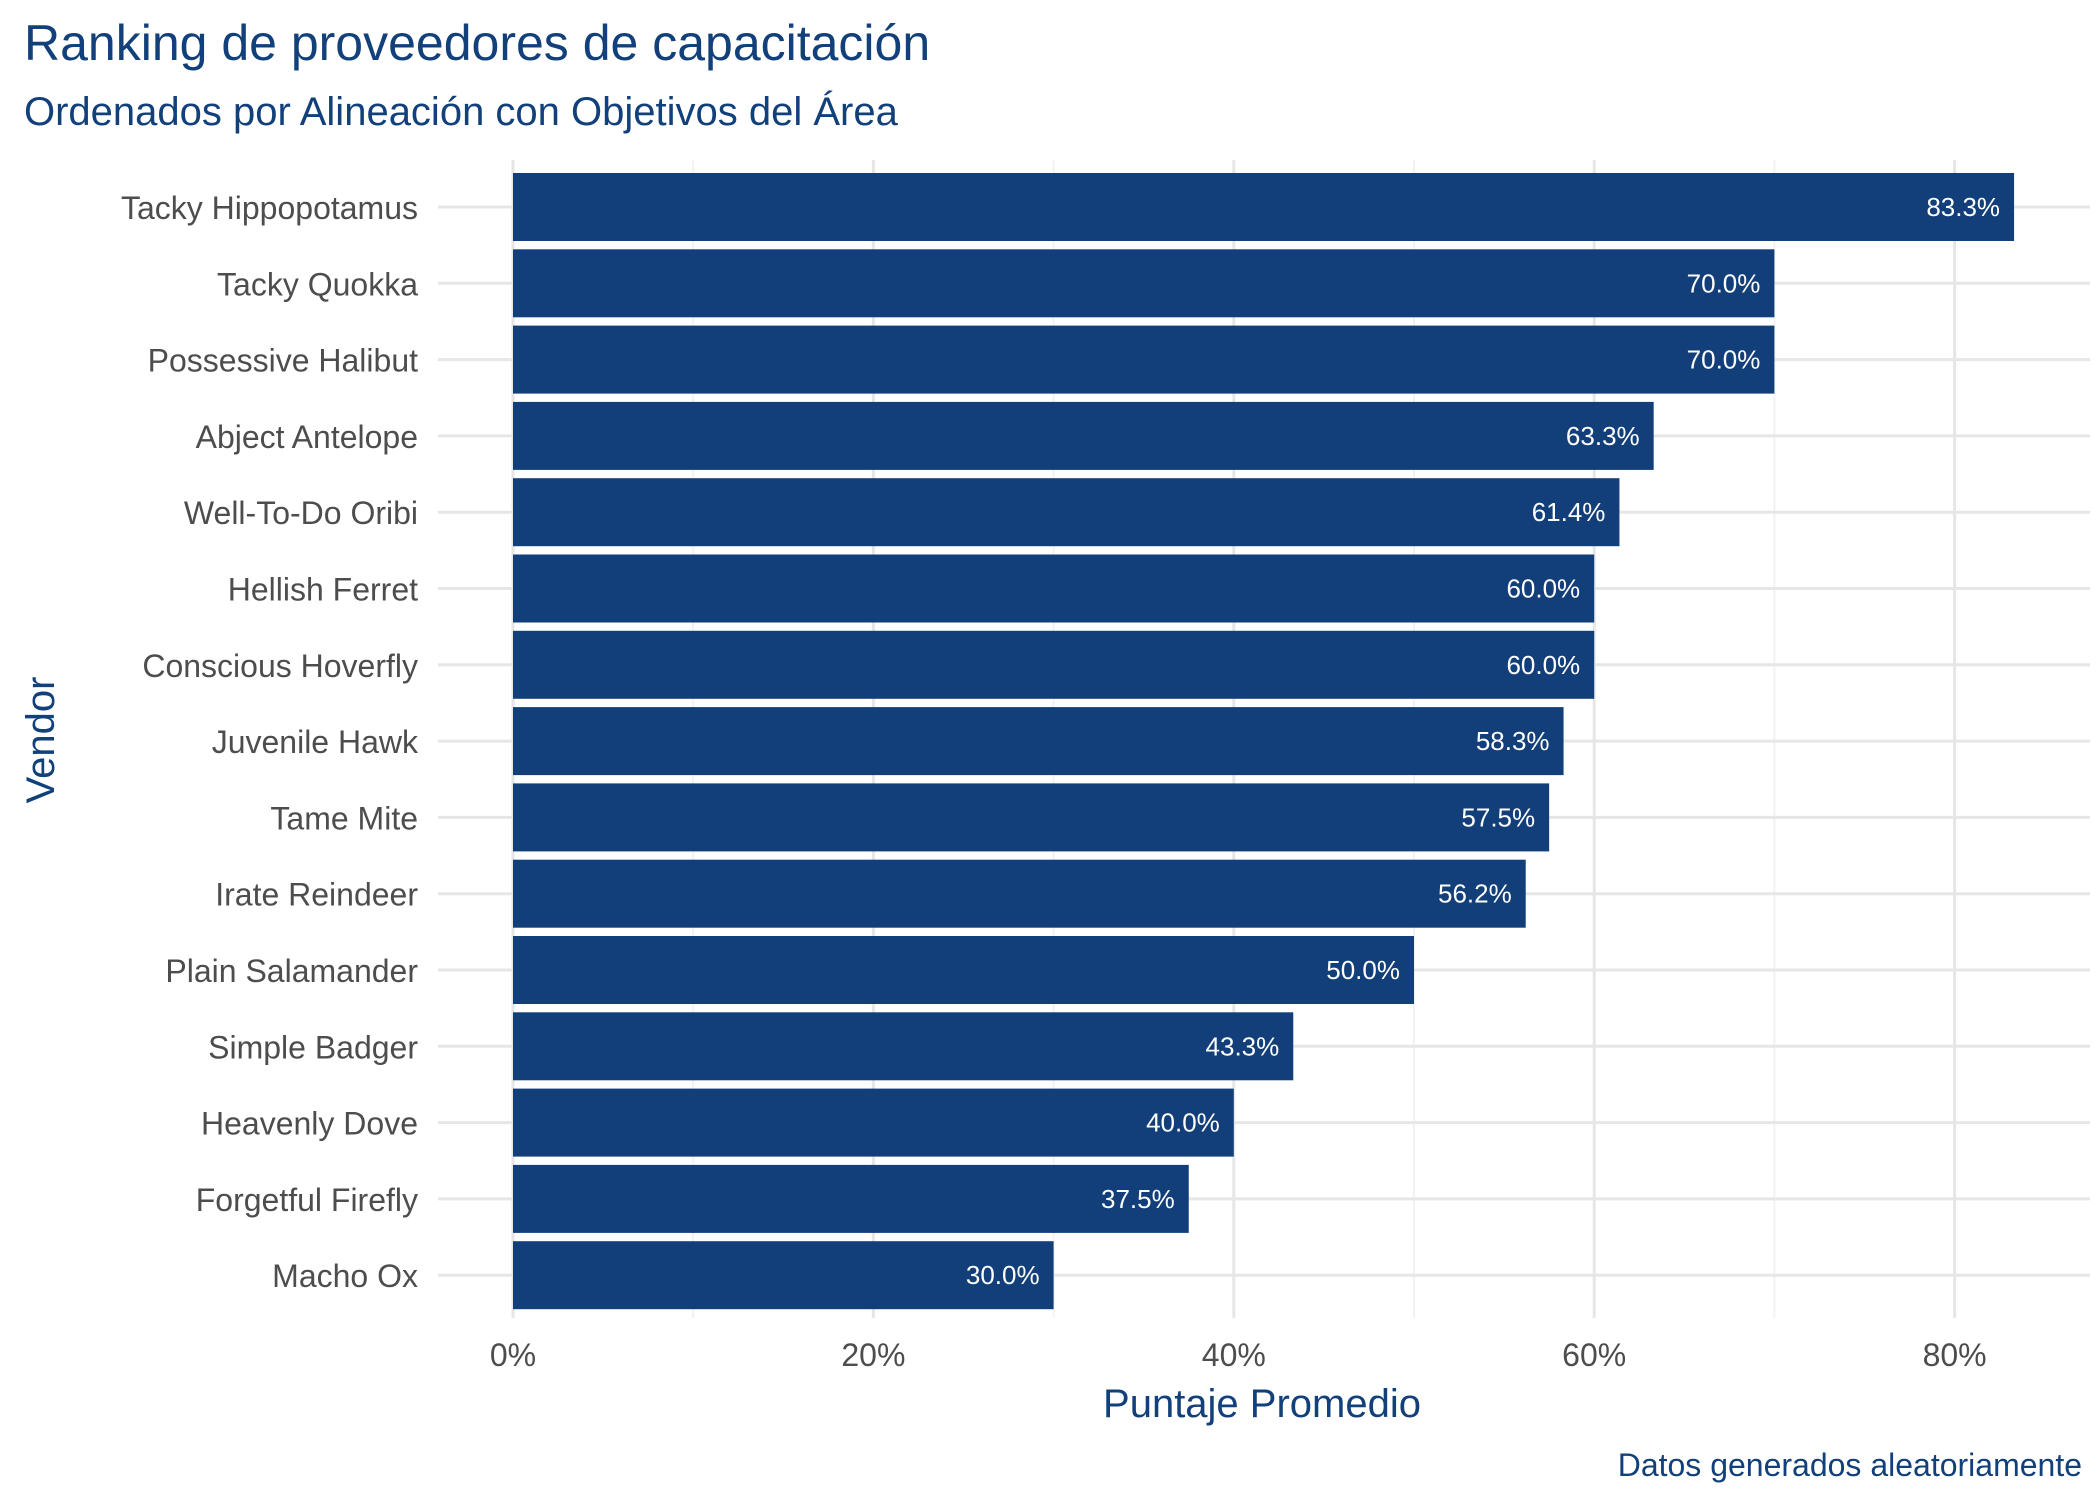  I want to click on bar-value-label: 56.2%, so click(1475, 894).